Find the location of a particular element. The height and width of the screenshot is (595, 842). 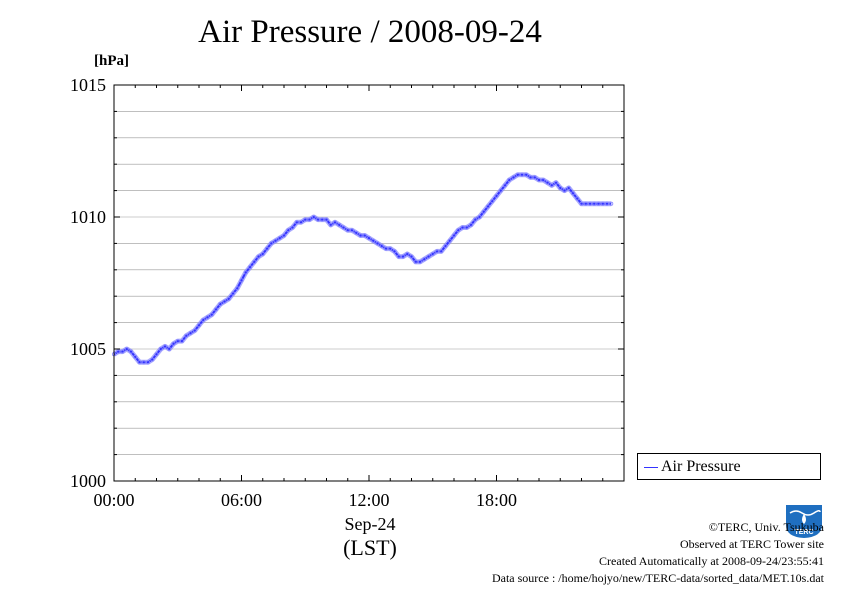

y-tick-label: 1015 is located at coordinates (88, 85).